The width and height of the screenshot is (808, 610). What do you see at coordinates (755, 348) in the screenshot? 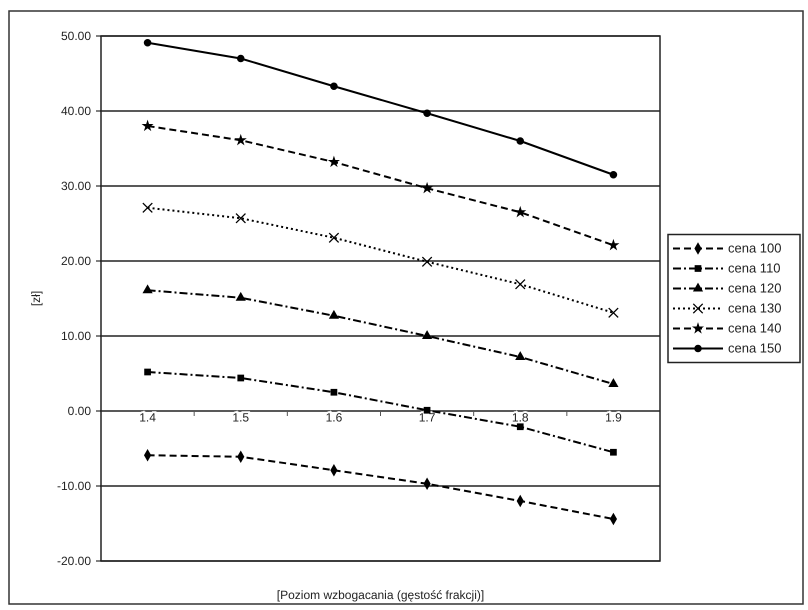
I see `legend-label: cena 150` at bounding box center [755, 348].